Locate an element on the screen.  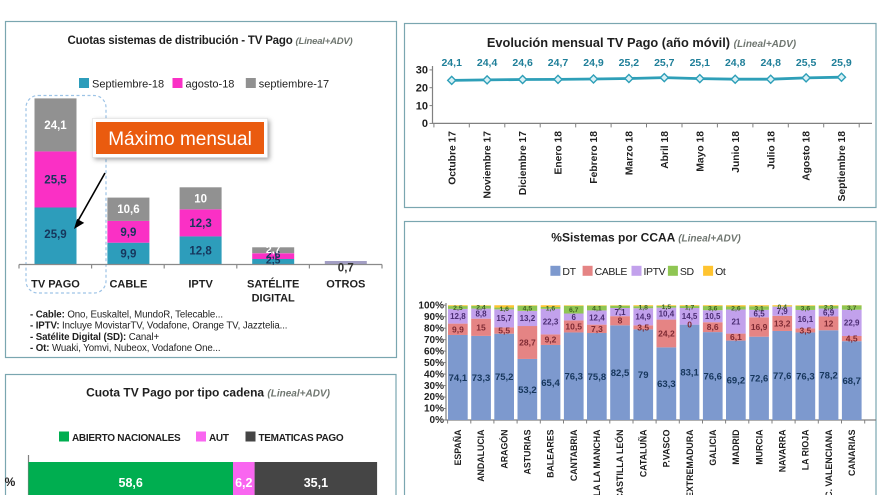
svg-text: Enero 18 is located at coordinates (559, 153).